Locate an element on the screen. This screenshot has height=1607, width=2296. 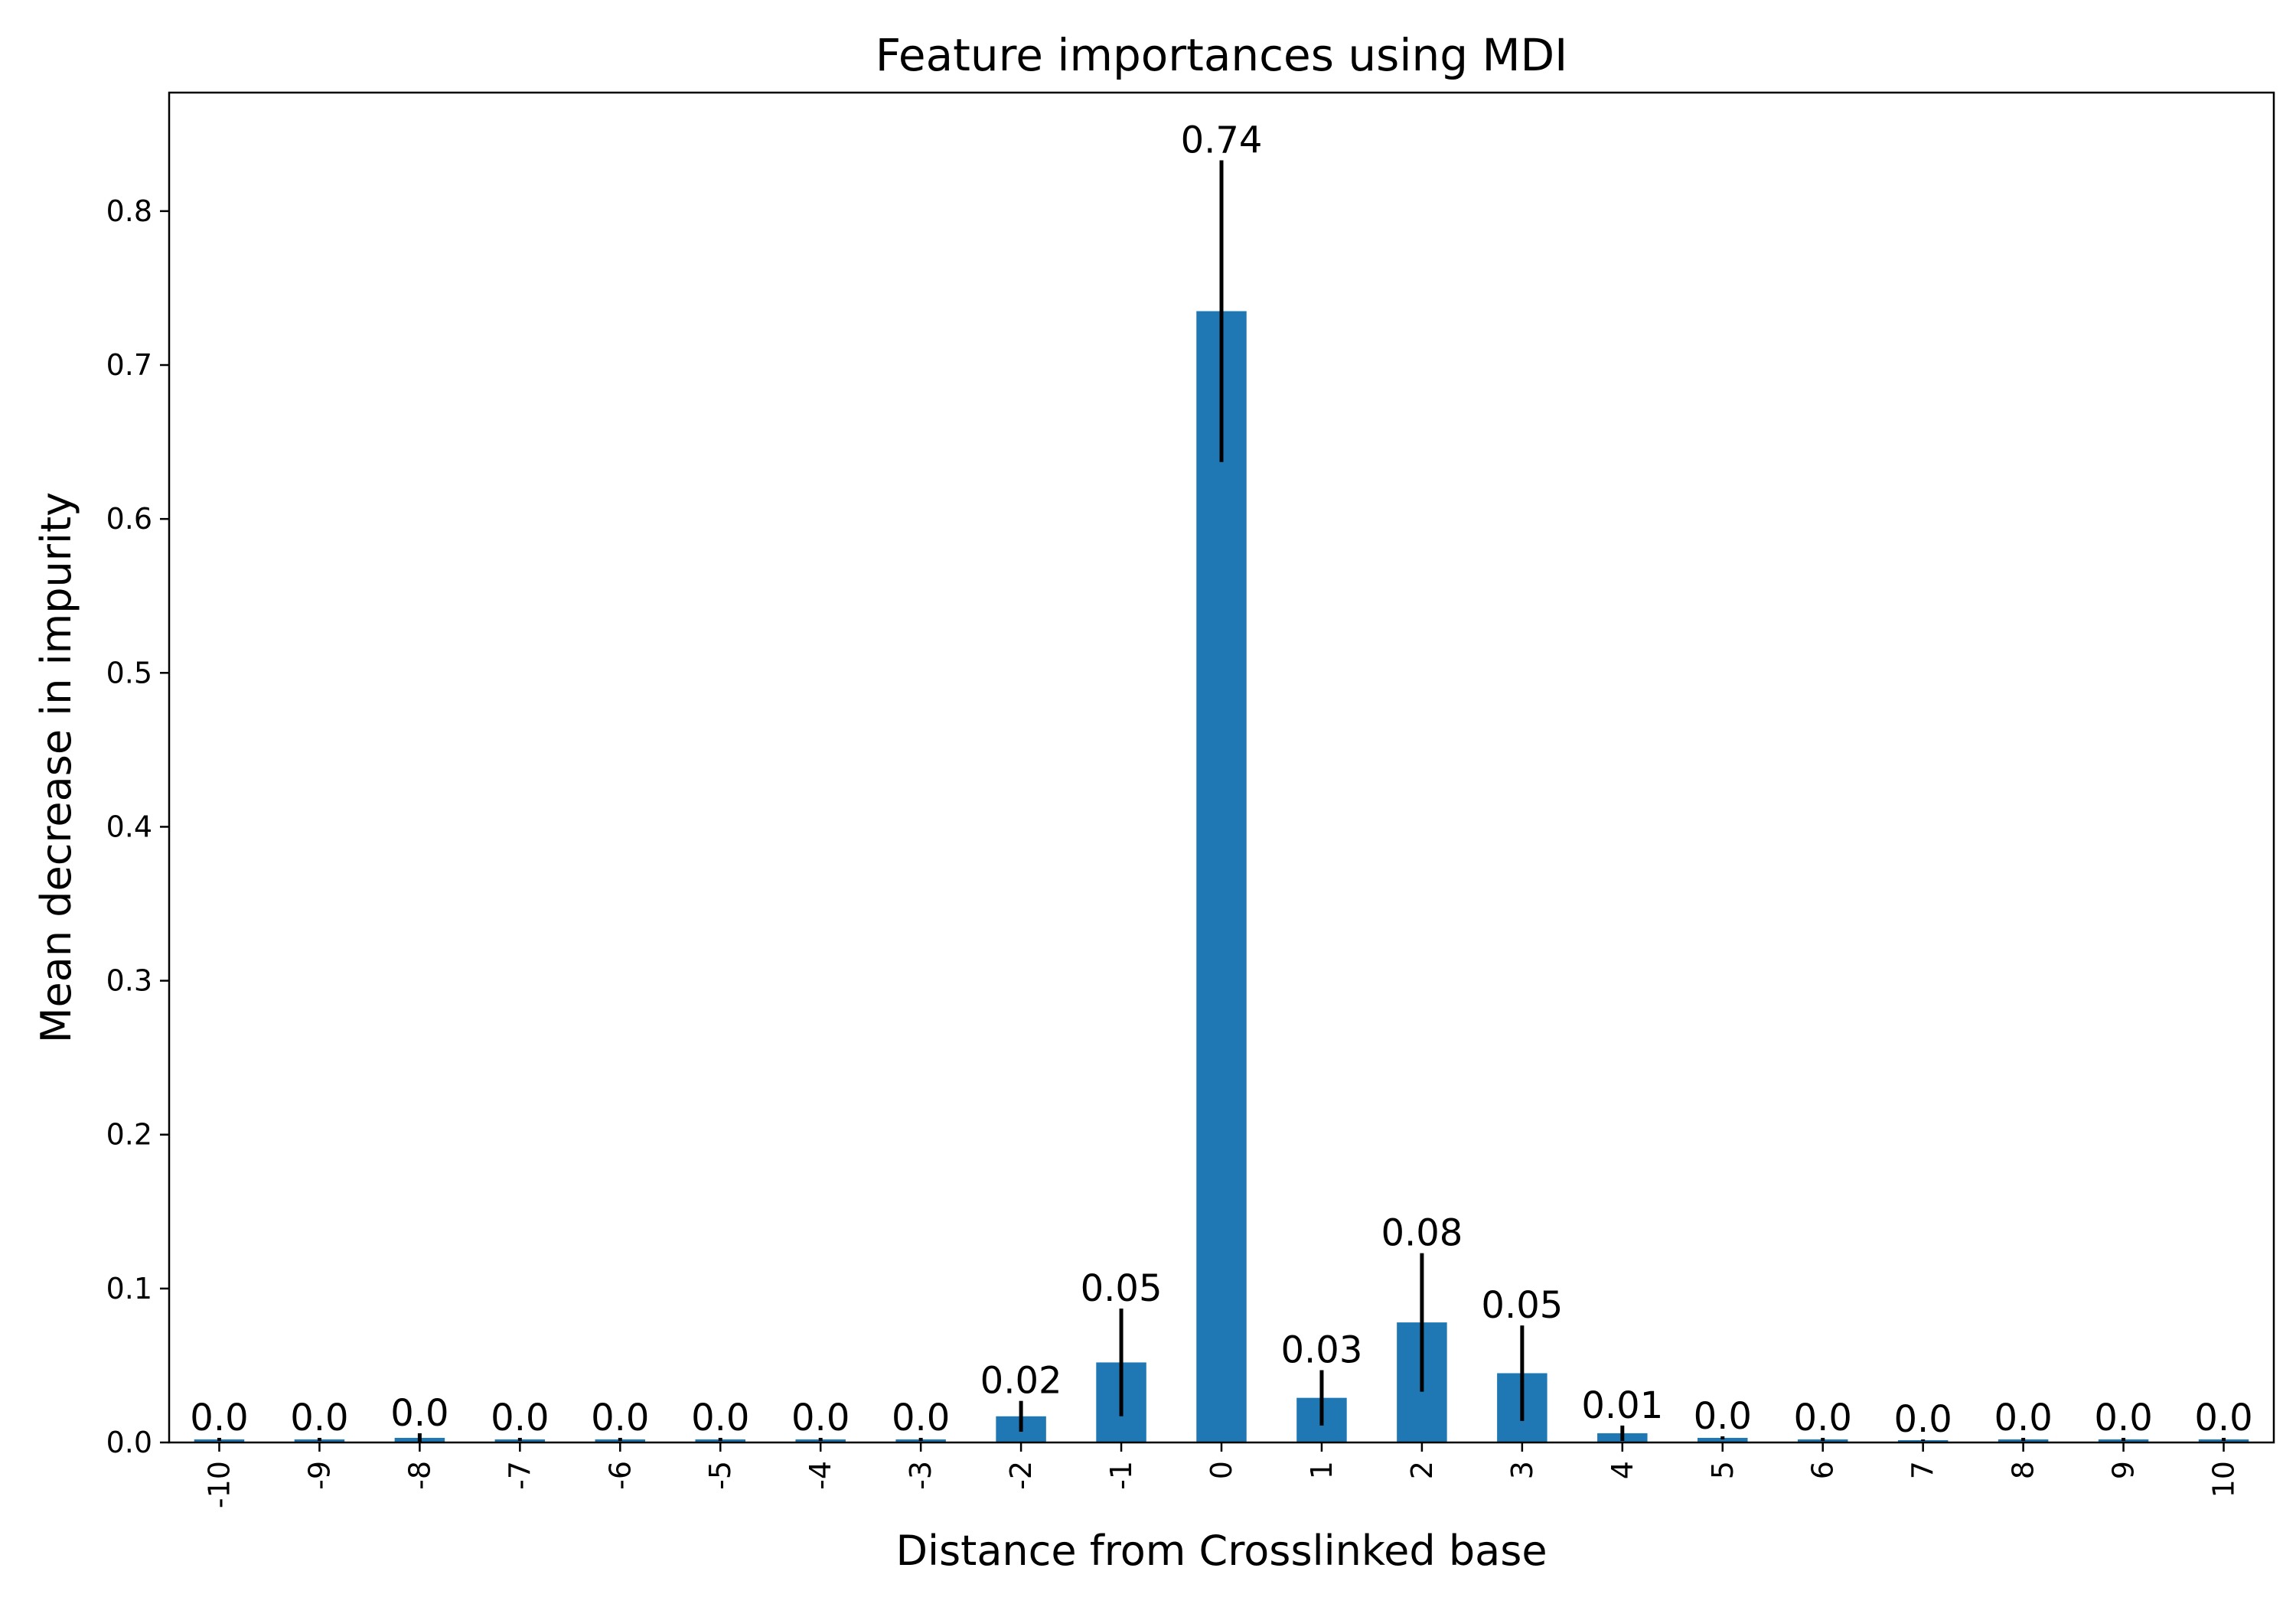
data-label--3: 0.0 is located at coordinates (921, 1418).